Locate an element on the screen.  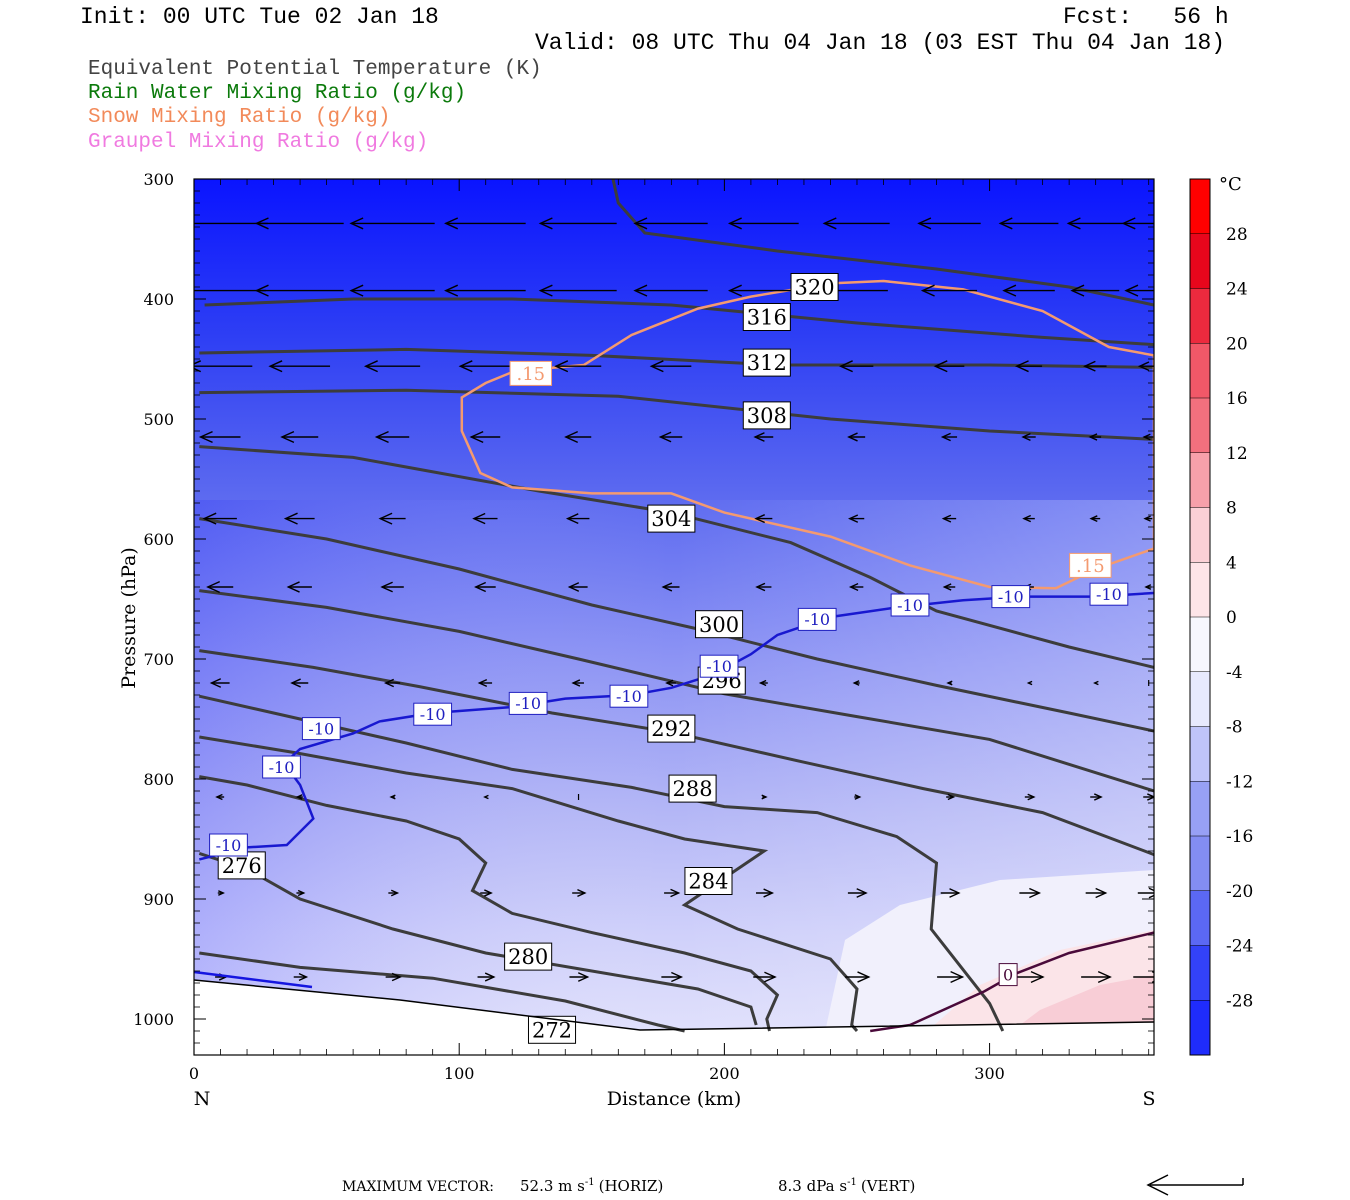
temperature-minus10-label-9-box is located at coordinates (1011, 597).